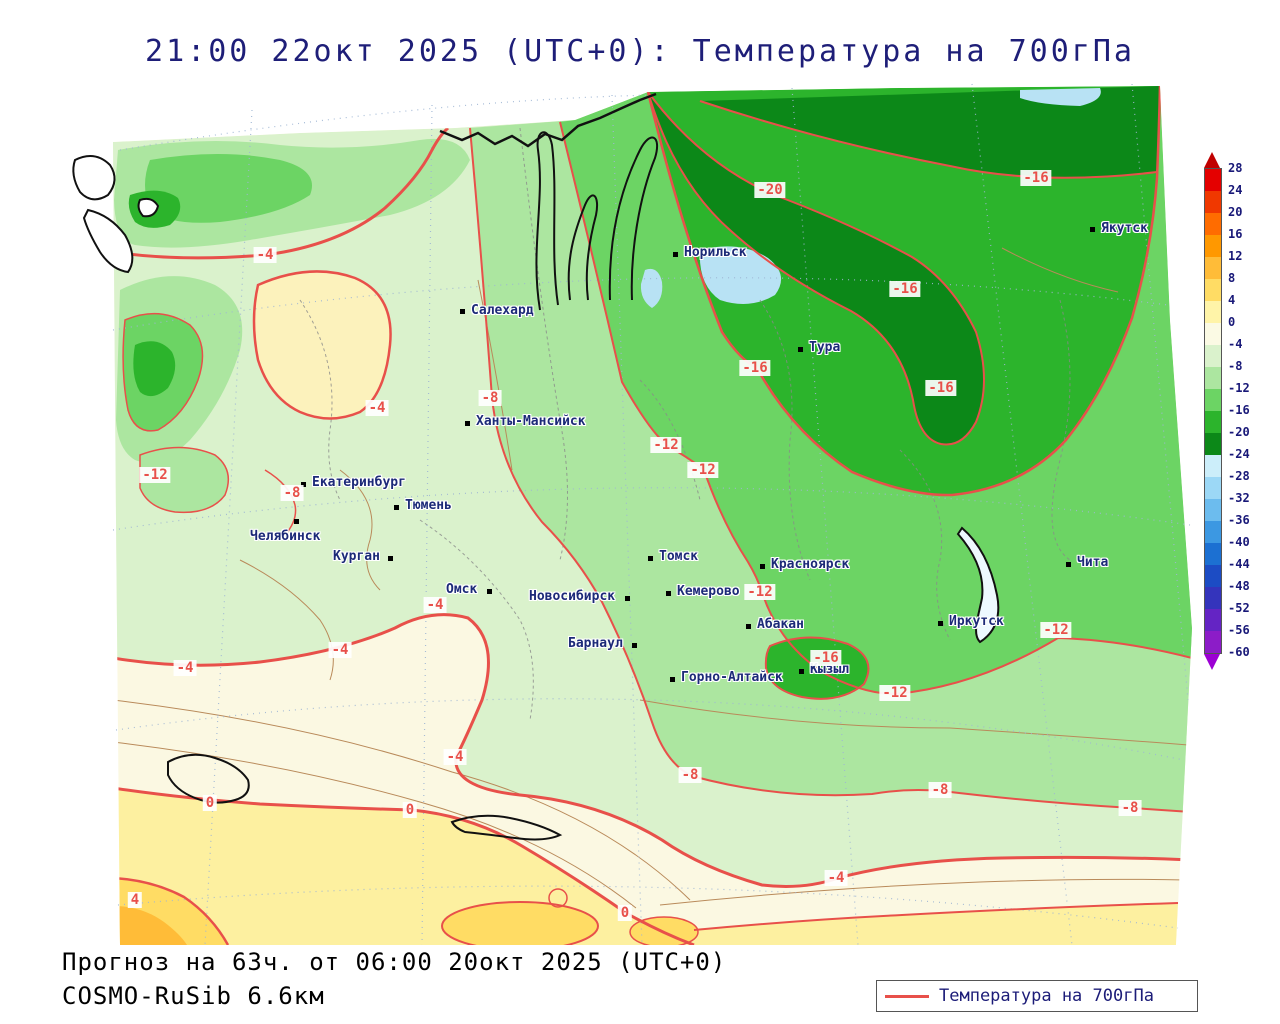  Describe the element at coordinates (1232, 300) in the screenshot. I see `colorbar-tick-label: 4` at that location.